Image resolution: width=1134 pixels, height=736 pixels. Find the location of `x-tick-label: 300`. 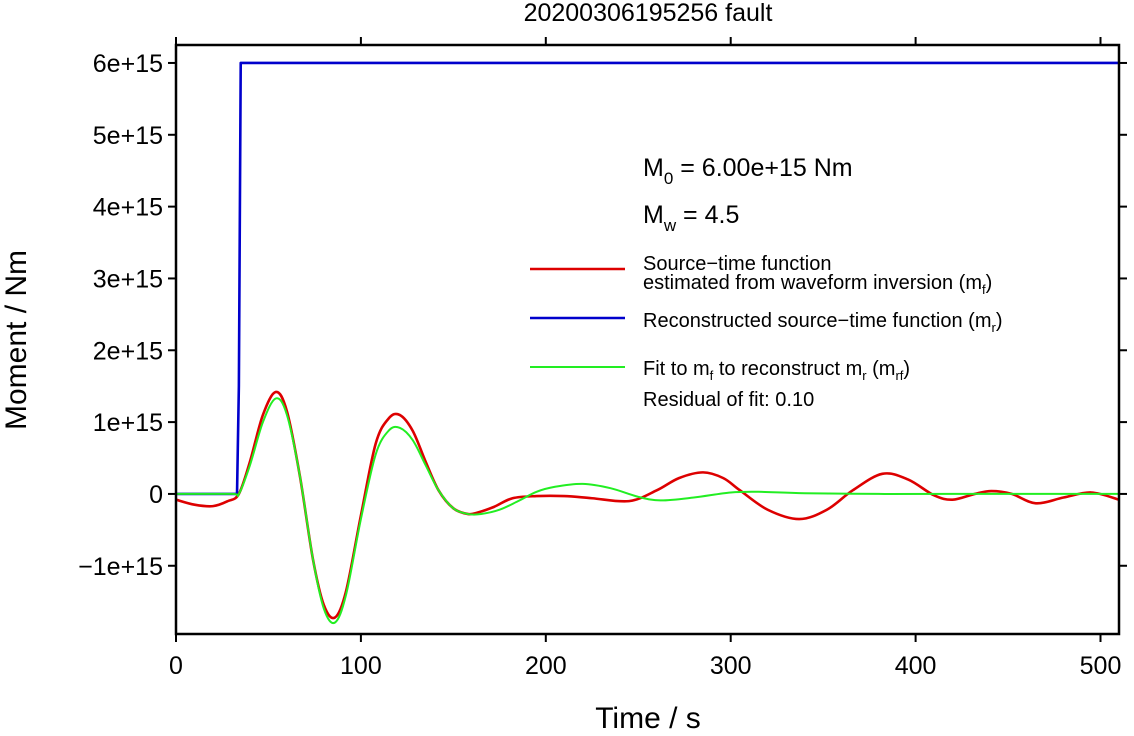

x-tick-label: 300 is located at coordinates (731, 666).